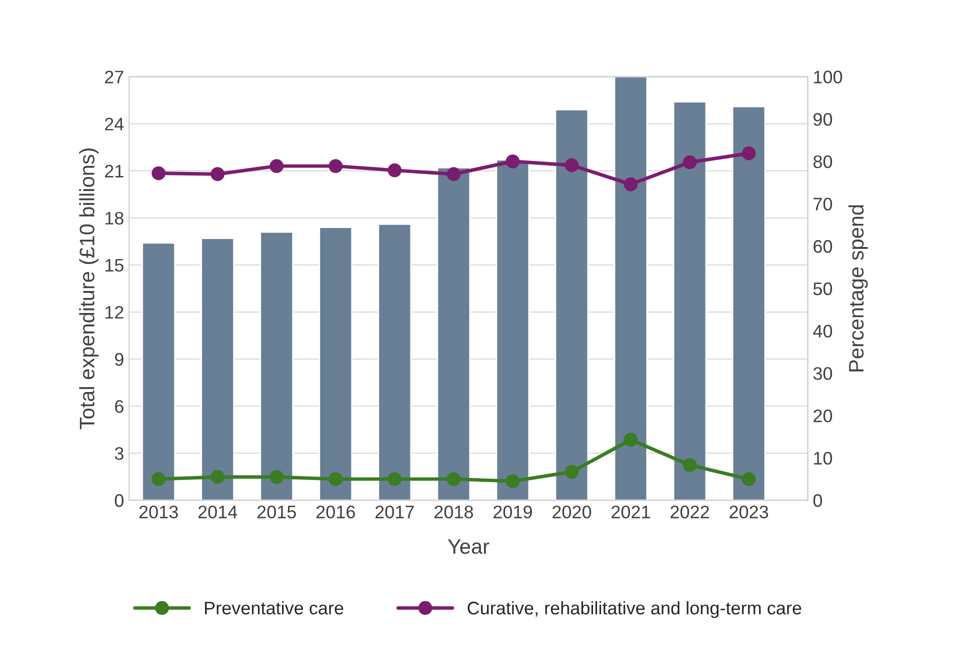  What do you see at coordinates (823, 246) in the screenshot?
I see `y2-tick-label: 60` at bounding box center [823, 246].